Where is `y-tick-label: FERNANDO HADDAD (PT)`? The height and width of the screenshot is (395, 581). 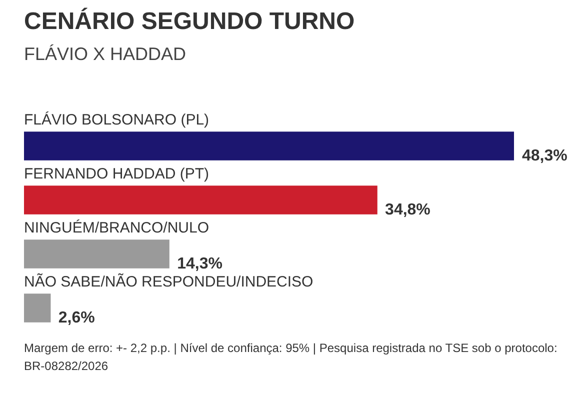 y-tick-label: FERNANDO HADDAD (PT) is located at coordinates (117, 174).